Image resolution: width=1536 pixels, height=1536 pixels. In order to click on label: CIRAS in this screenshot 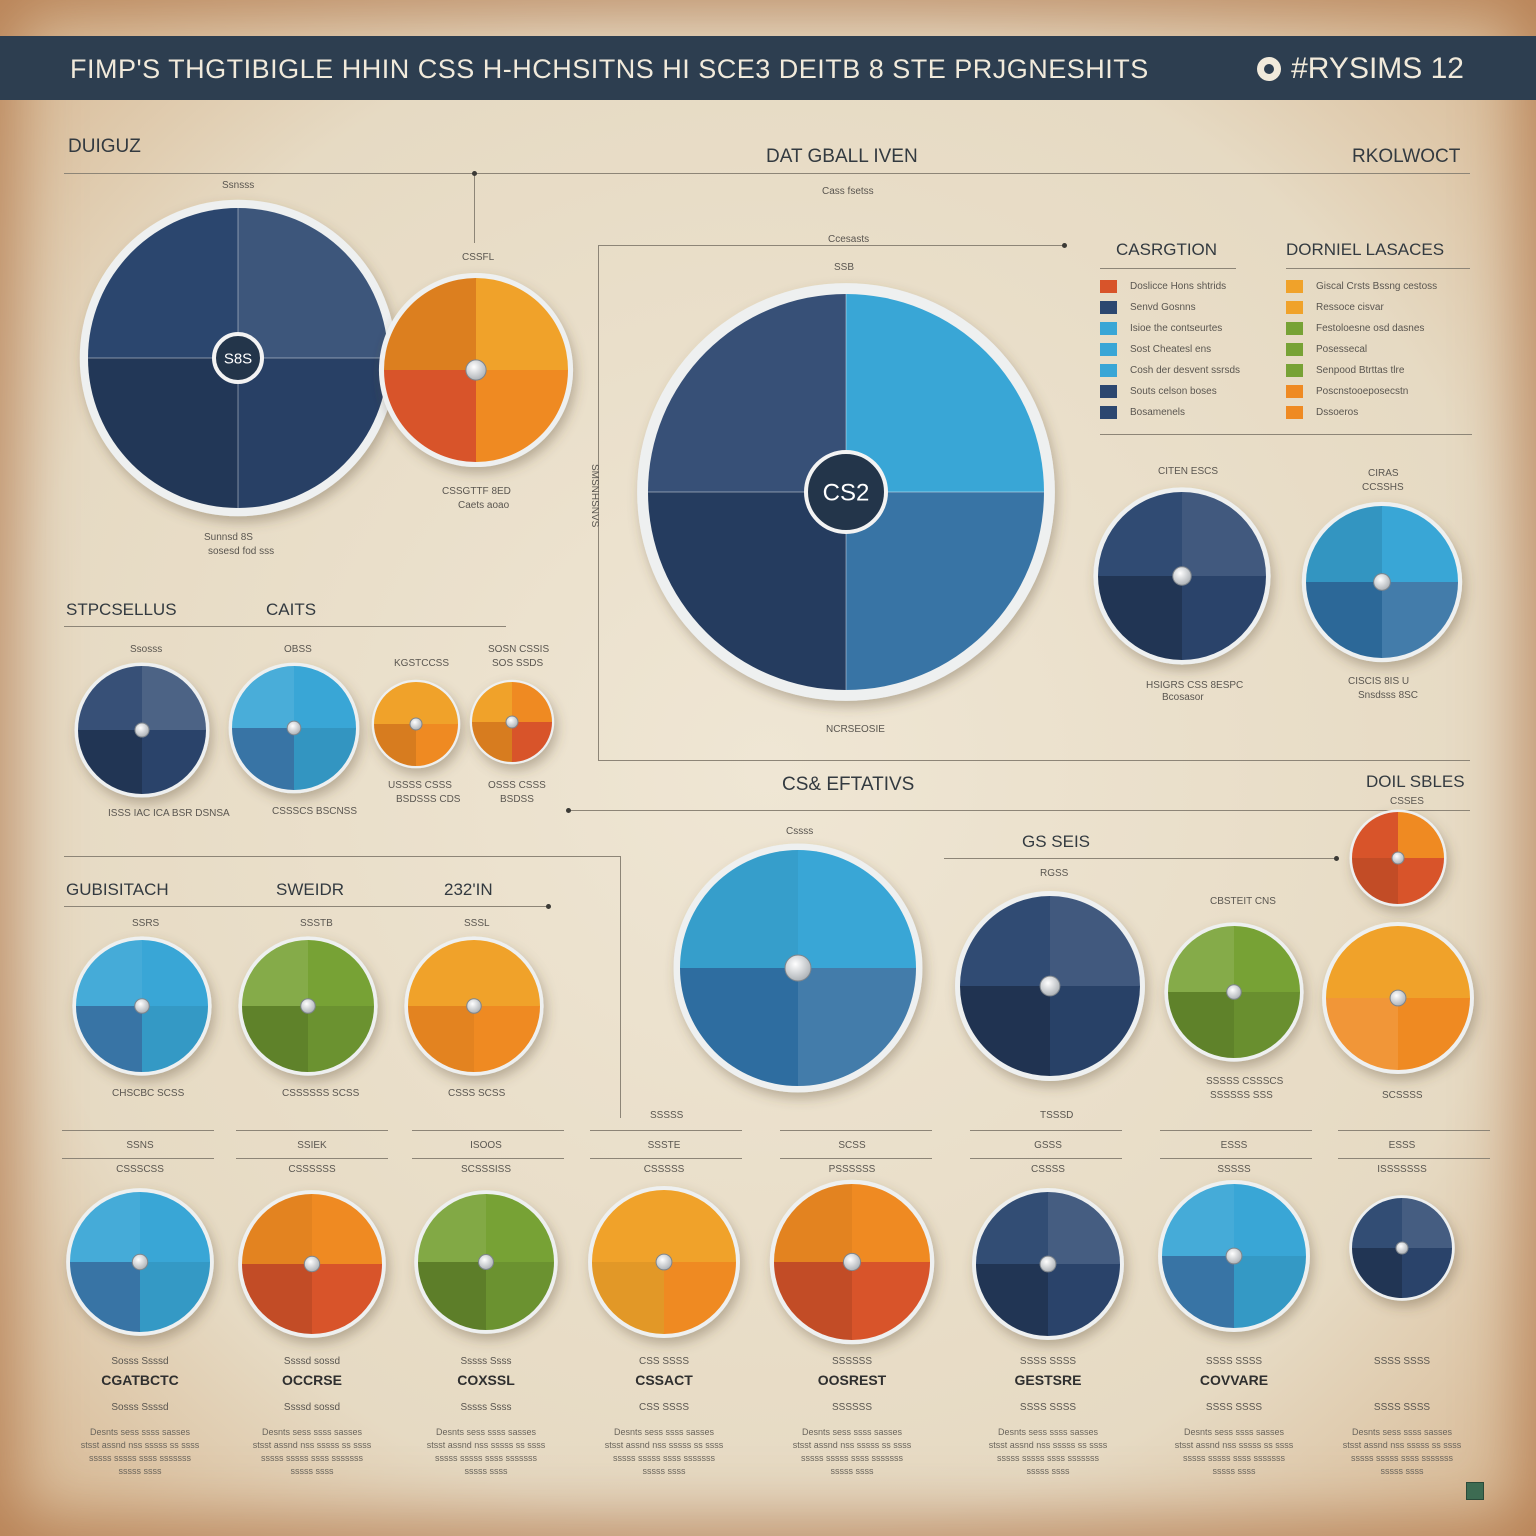, I will do `click(1383, 473)`.